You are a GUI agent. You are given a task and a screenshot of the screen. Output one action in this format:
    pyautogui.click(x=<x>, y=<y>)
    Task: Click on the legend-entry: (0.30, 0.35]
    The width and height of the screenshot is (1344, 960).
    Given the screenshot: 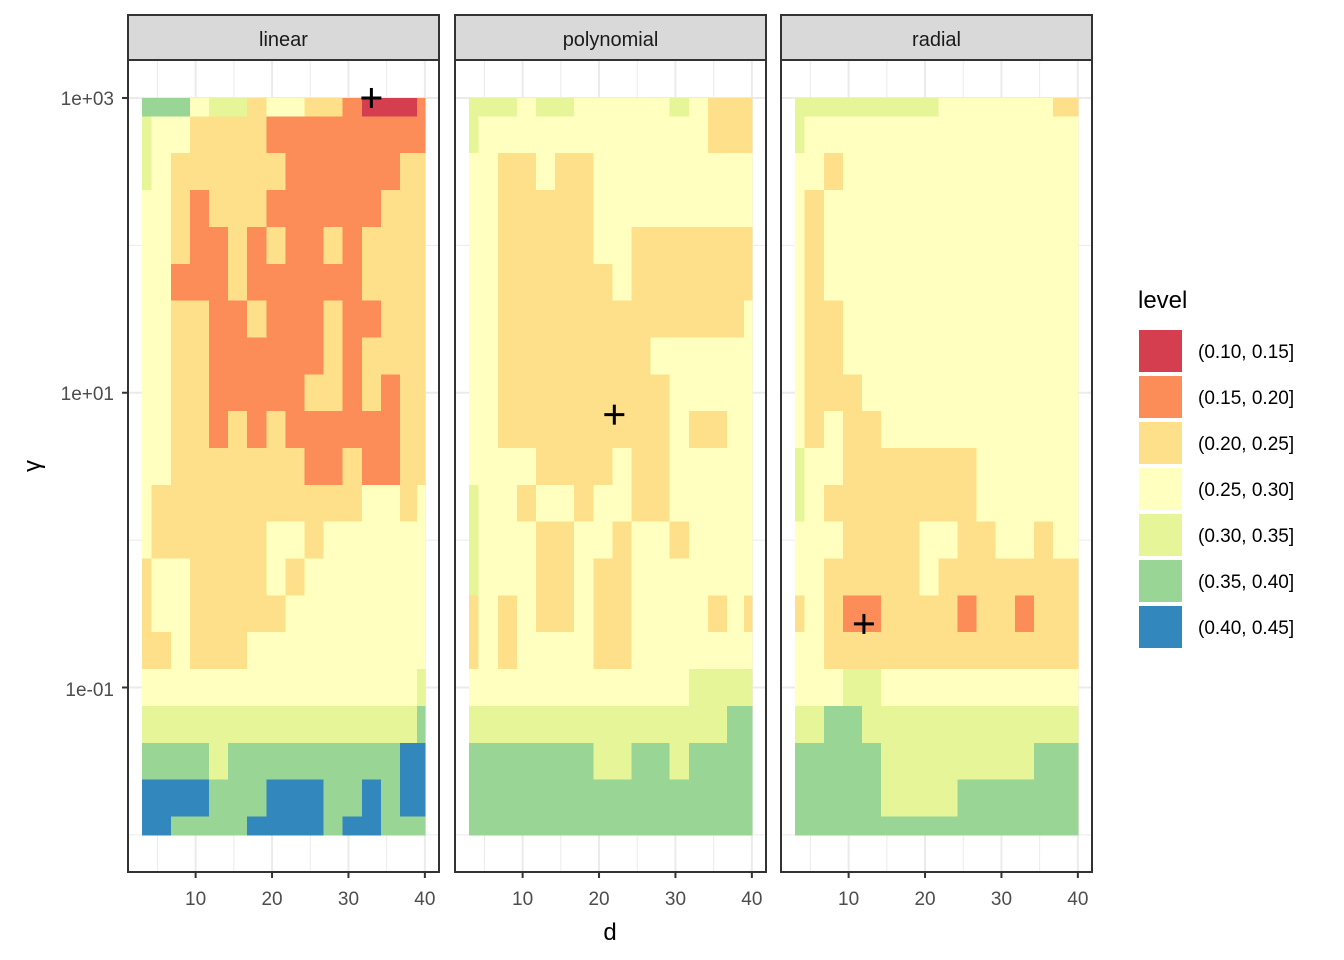 What is the action you would take?
    pyautogui.click(x=1216, y=535)
    